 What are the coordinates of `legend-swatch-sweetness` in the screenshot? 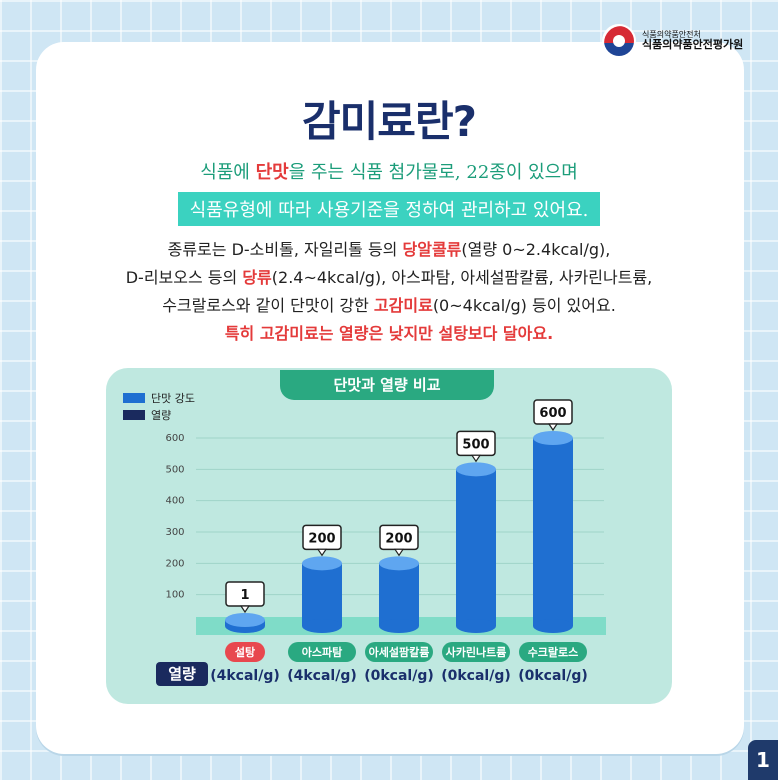 It's located at (134, 397).